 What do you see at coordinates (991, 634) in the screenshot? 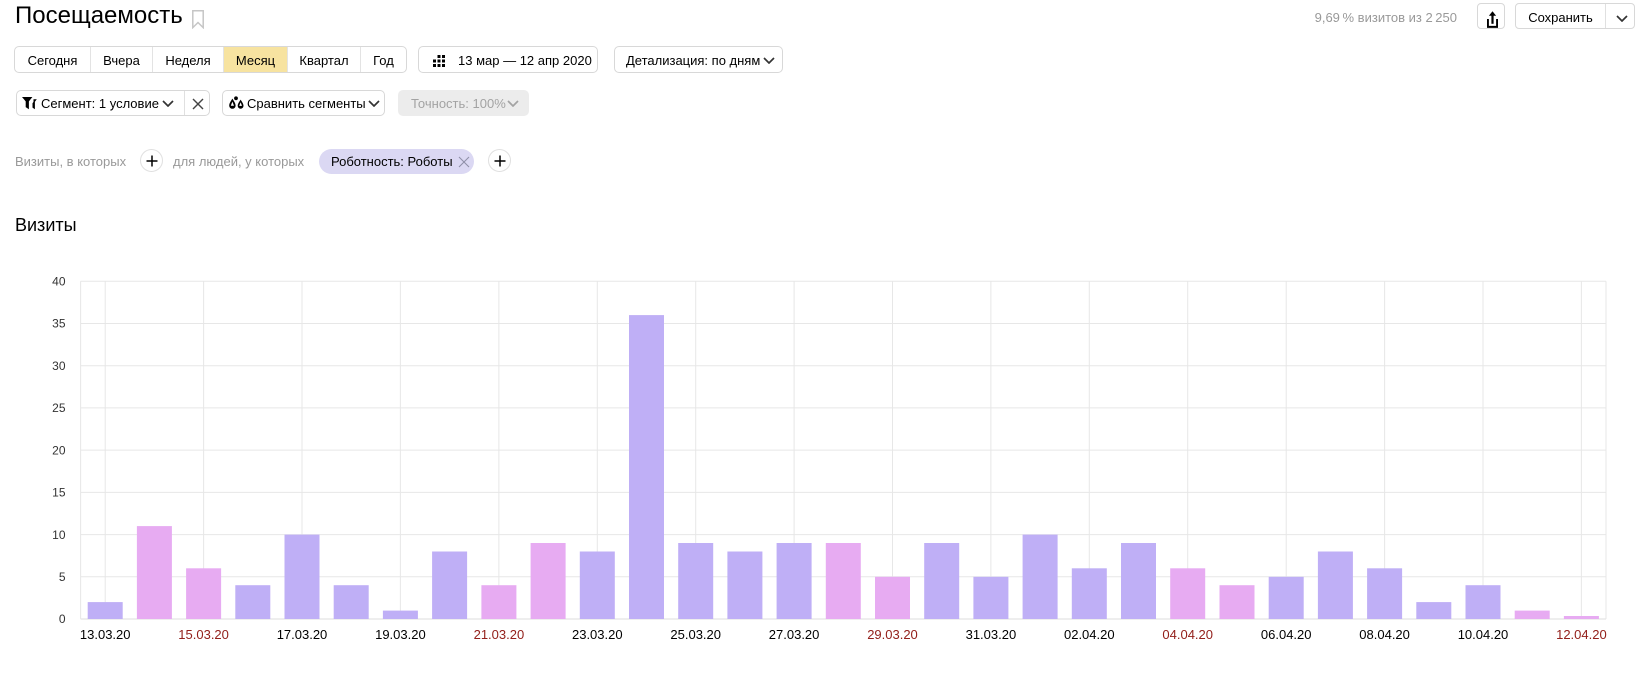
I see `svg-text: 31.03.20` at bounding box center [991, 634].